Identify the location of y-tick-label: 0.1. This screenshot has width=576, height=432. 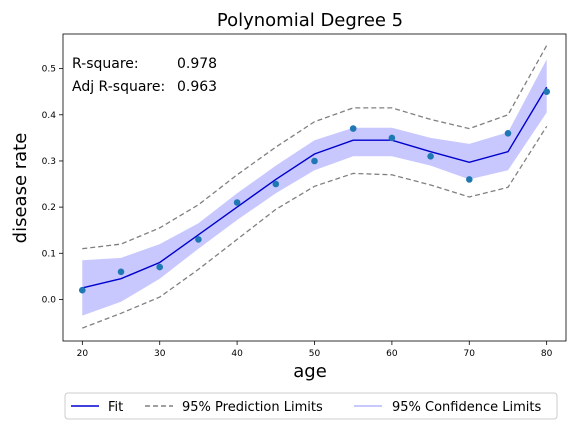
(49, 254).